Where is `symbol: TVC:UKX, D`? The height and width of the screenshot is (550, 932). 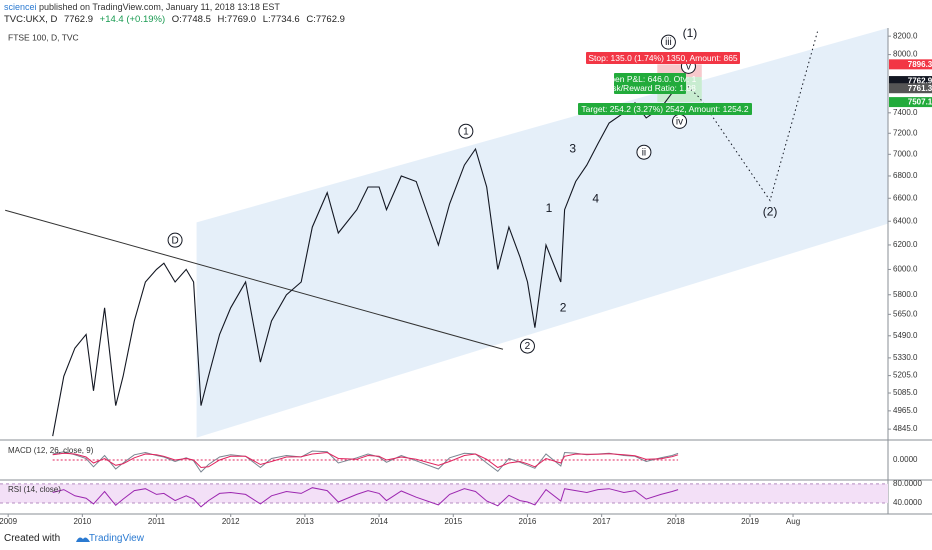 symbol: TVC:UKX, D is located at coordinates (31, 19).